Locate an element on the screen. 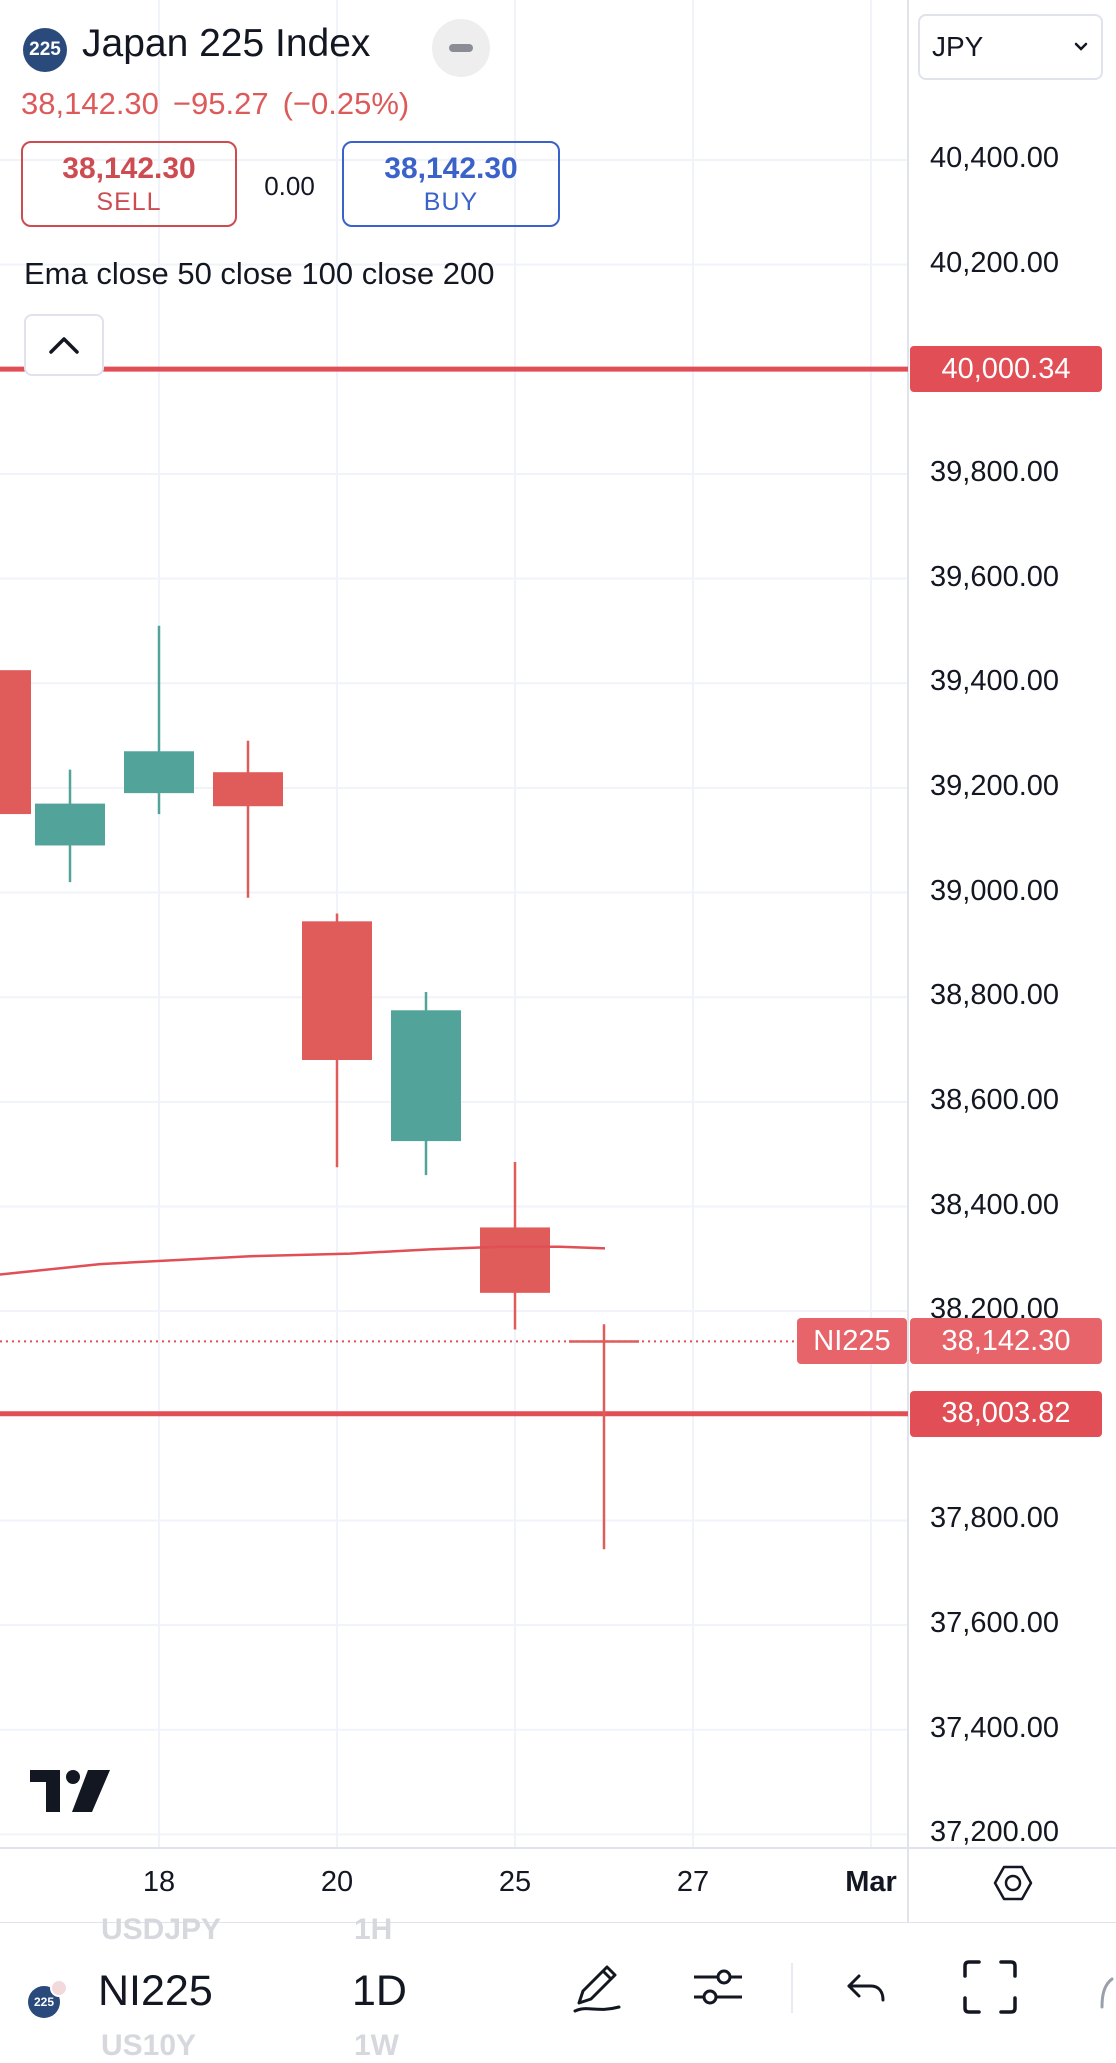 This screenshot has height=2063, width=1116. toggle-legend-button is located at coordinates (64, 345).